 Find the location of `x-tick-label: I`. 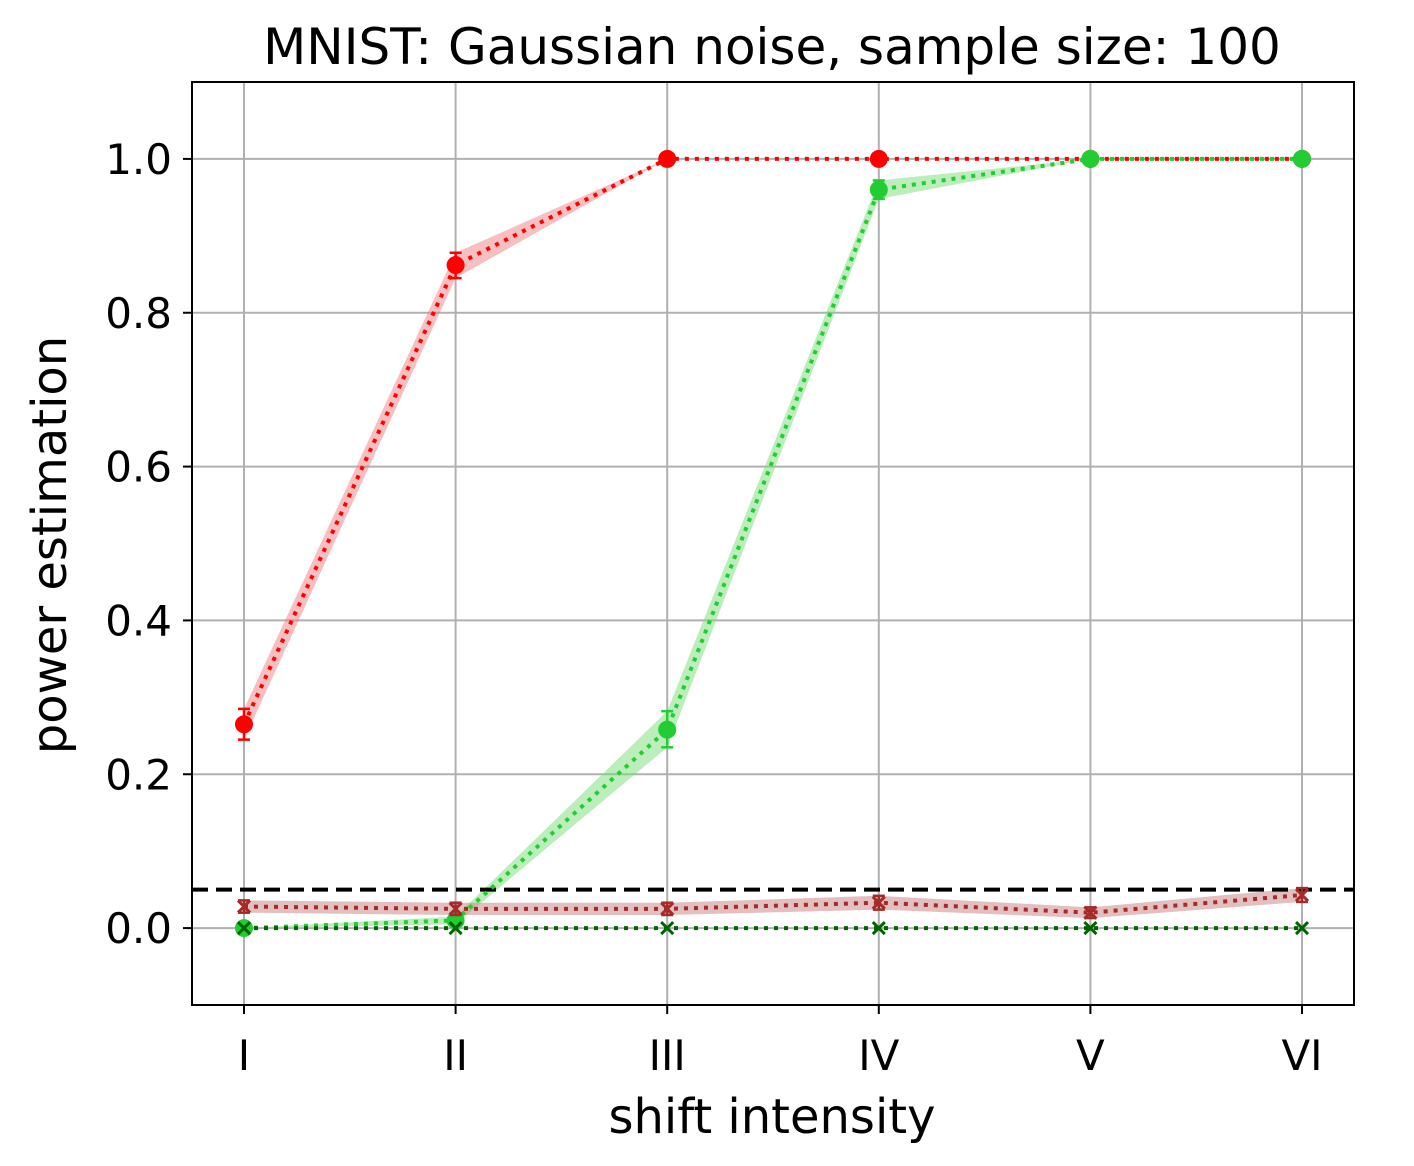

x-tick-label: I is located at coordinates (244, 1055).